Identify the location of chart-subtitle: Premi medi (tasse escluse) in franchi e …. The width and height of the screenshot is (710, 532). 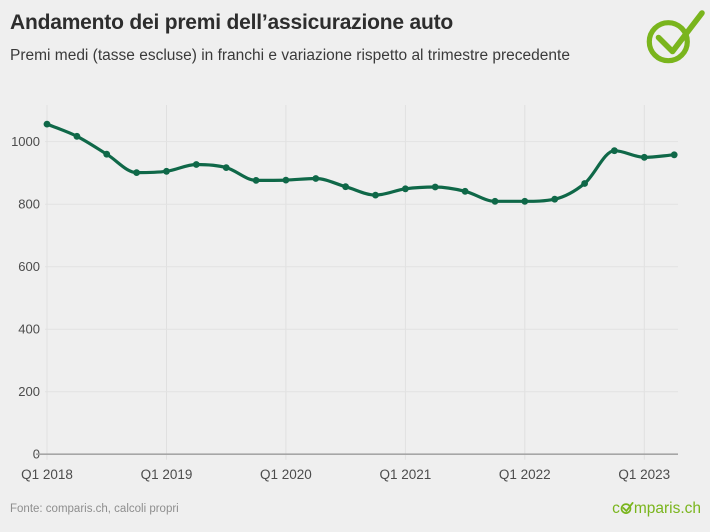
(290, 55).